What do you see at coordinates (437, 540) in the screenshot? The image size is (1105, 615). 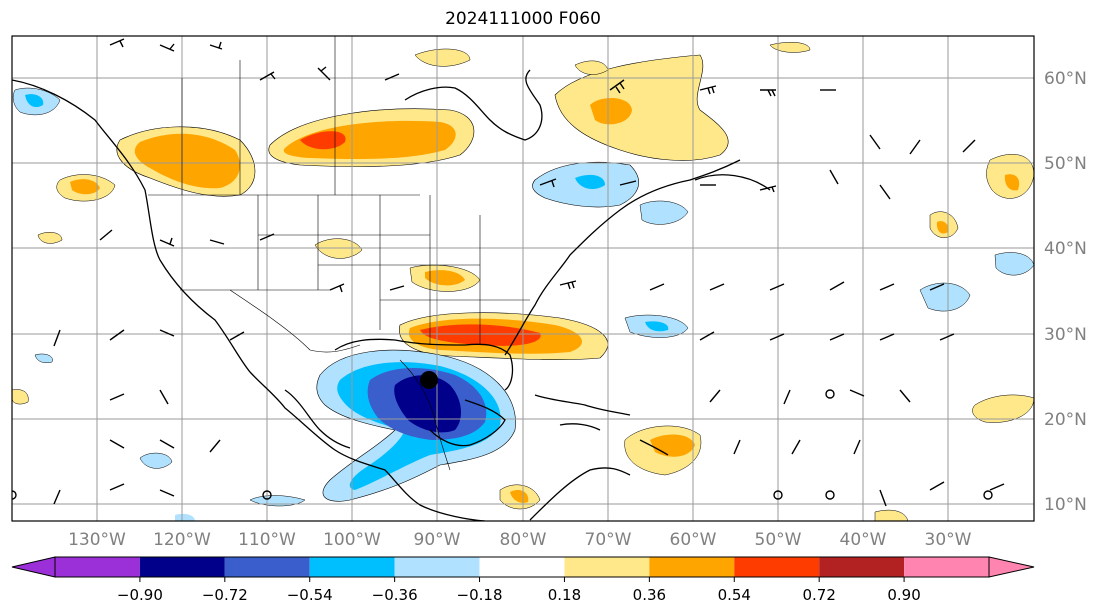 I see `lon-label: 90°W` at bounding box center [437, 540].